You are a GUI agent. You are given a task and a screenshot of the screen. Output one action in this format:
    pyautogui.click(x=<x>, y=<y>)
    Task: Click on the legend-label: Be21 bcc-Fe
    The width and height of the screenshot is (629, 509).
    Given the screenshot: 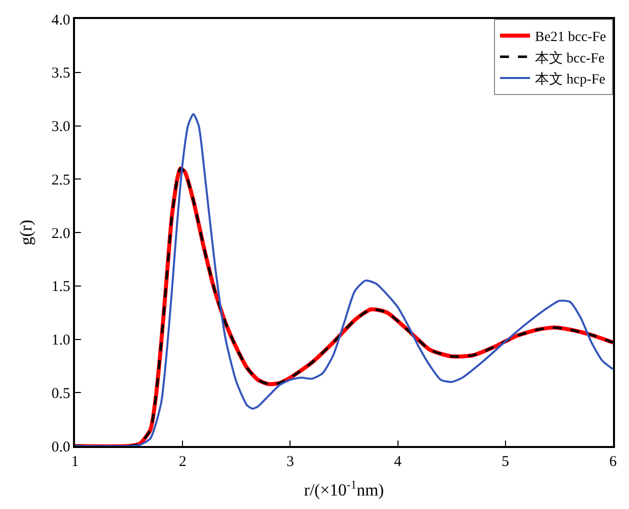 What is the action you would take?
    pyautogui.click(x=570, y=38)
    